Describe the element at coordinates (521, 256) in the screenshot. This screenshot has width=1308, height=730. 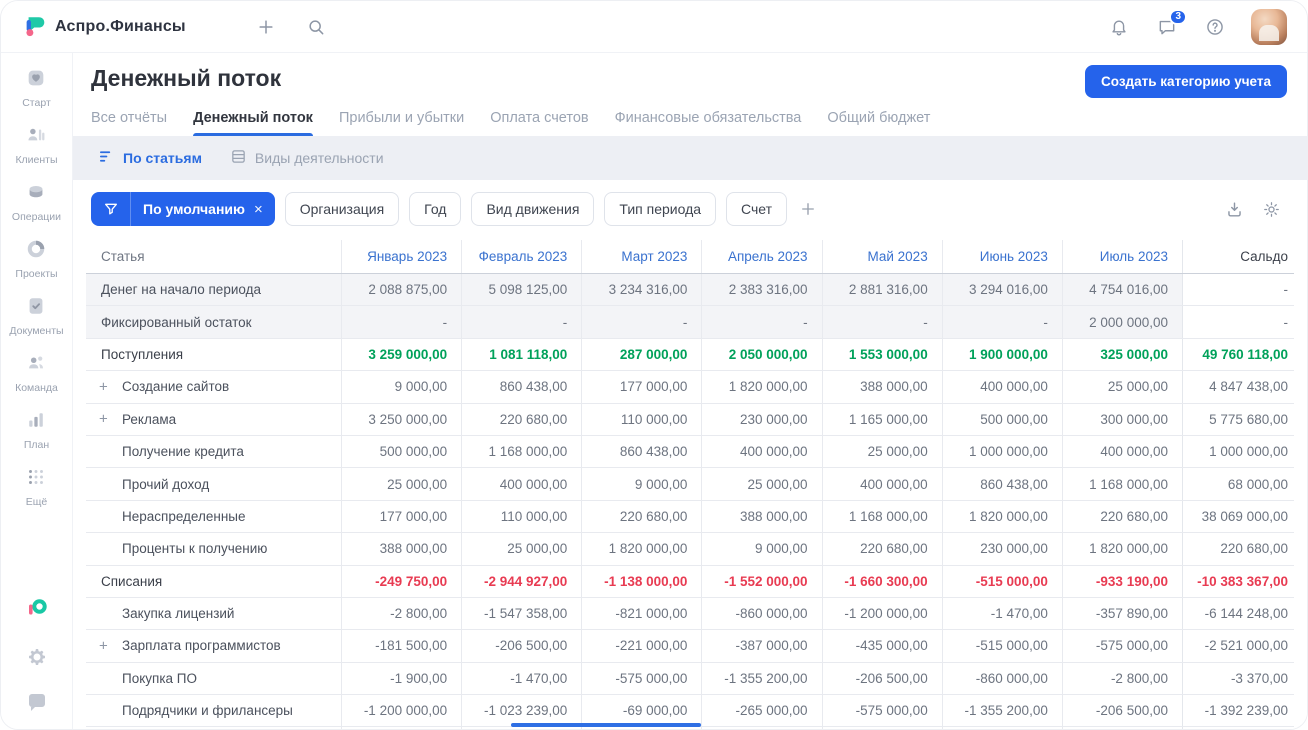
I see `column-header-month: Февраль 2023` at that location.